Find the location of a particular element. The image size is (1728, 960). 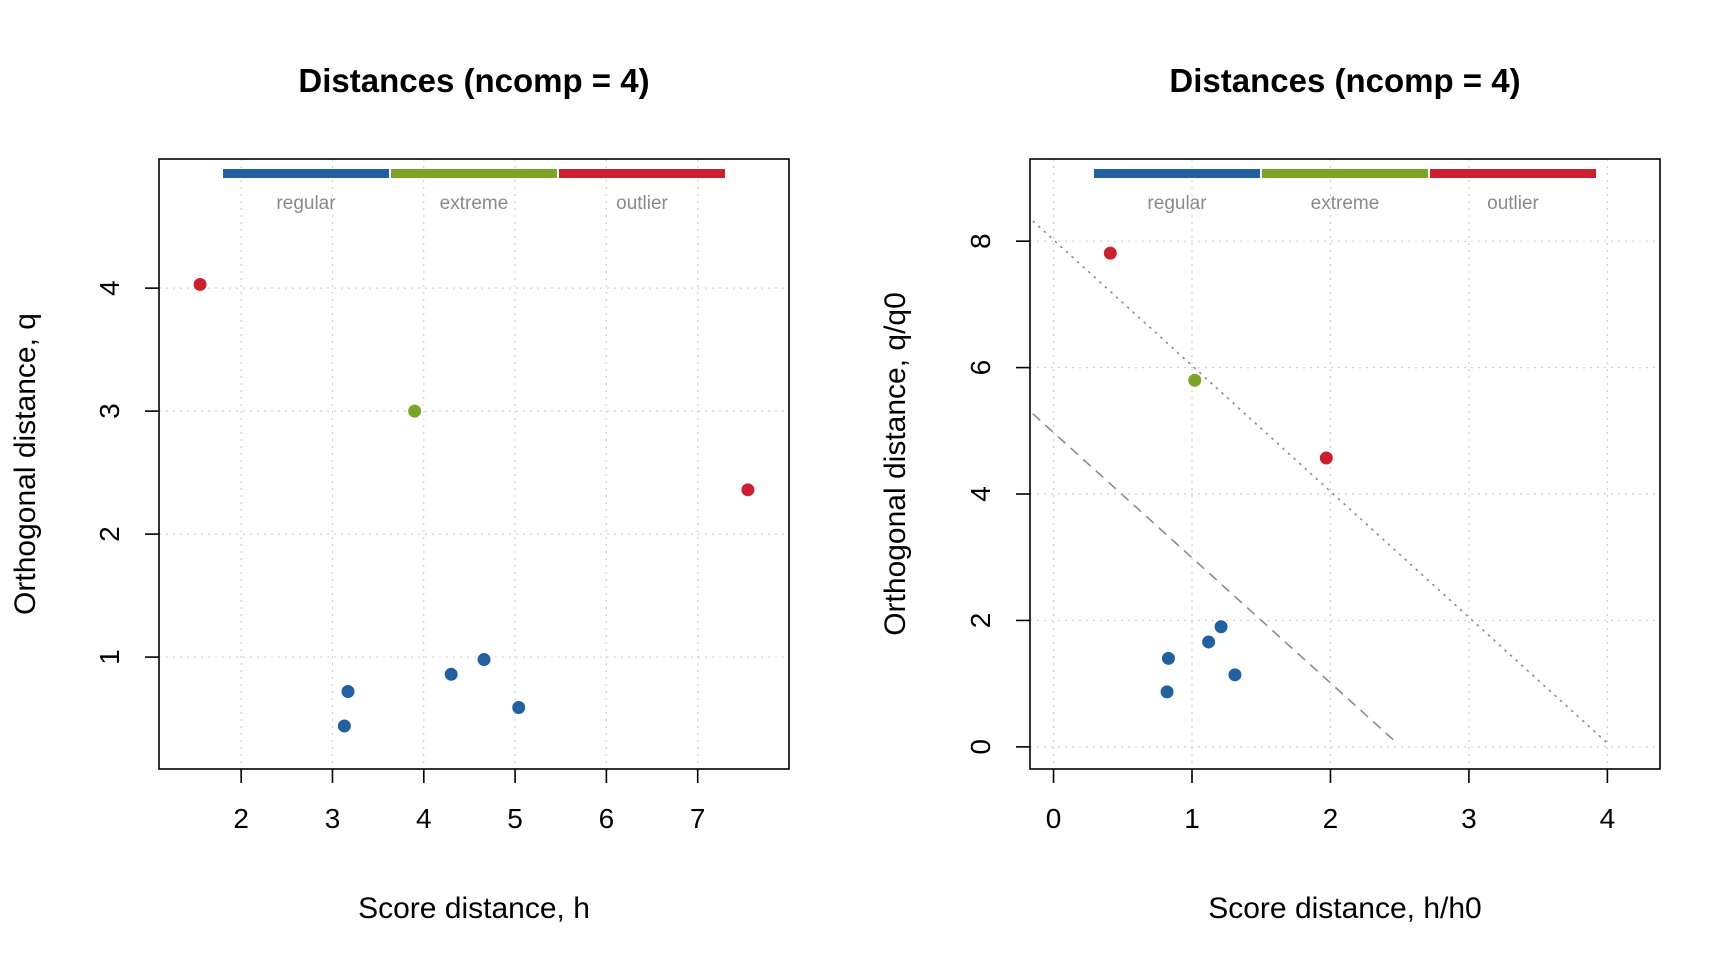

left-x-tick-label: 5 is located at coordinates (515, 818).